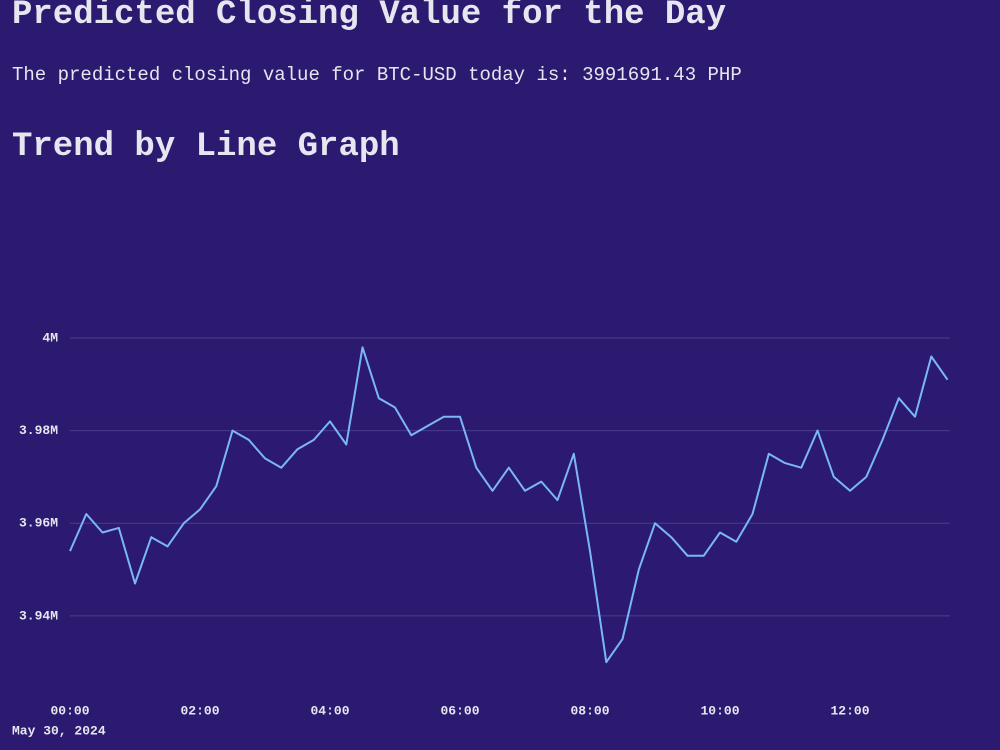 The width and height of the screenshot is (1000, 750). What do you see at coordinates (589, 710) in the screenshot?
I see `x-tick-label: 08:00` at bounding box center [589, 710].